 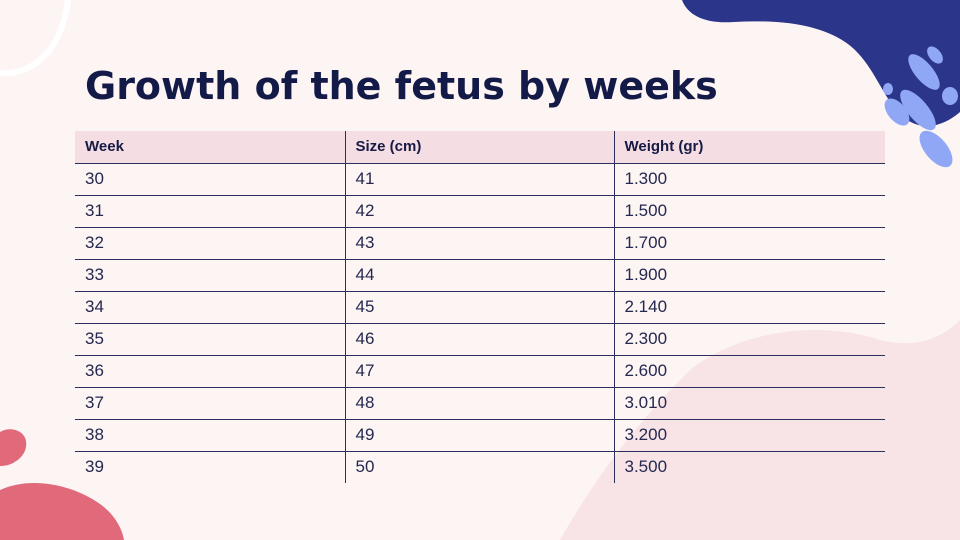 What do you see at coordinates (94, 467) in the screenshot?
I see `cell-week: 39` at bounding box center [94, 467].